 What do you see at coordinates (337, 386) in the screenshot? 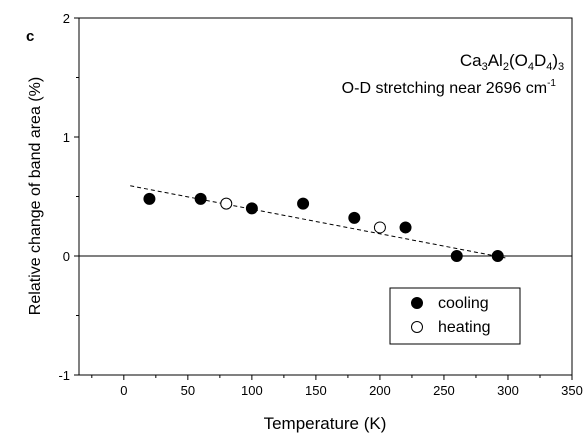
I see `x-axis-ticks: 0 50 100 150 200 250 300 350` at bounding box center [337, 386].